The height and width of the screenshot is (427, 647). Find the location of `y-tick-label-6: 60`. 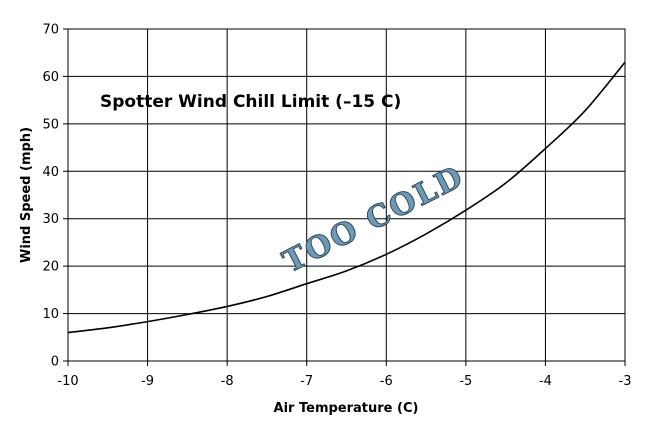

y-tick-label-6: 60 is located at coordinates (50, 77).